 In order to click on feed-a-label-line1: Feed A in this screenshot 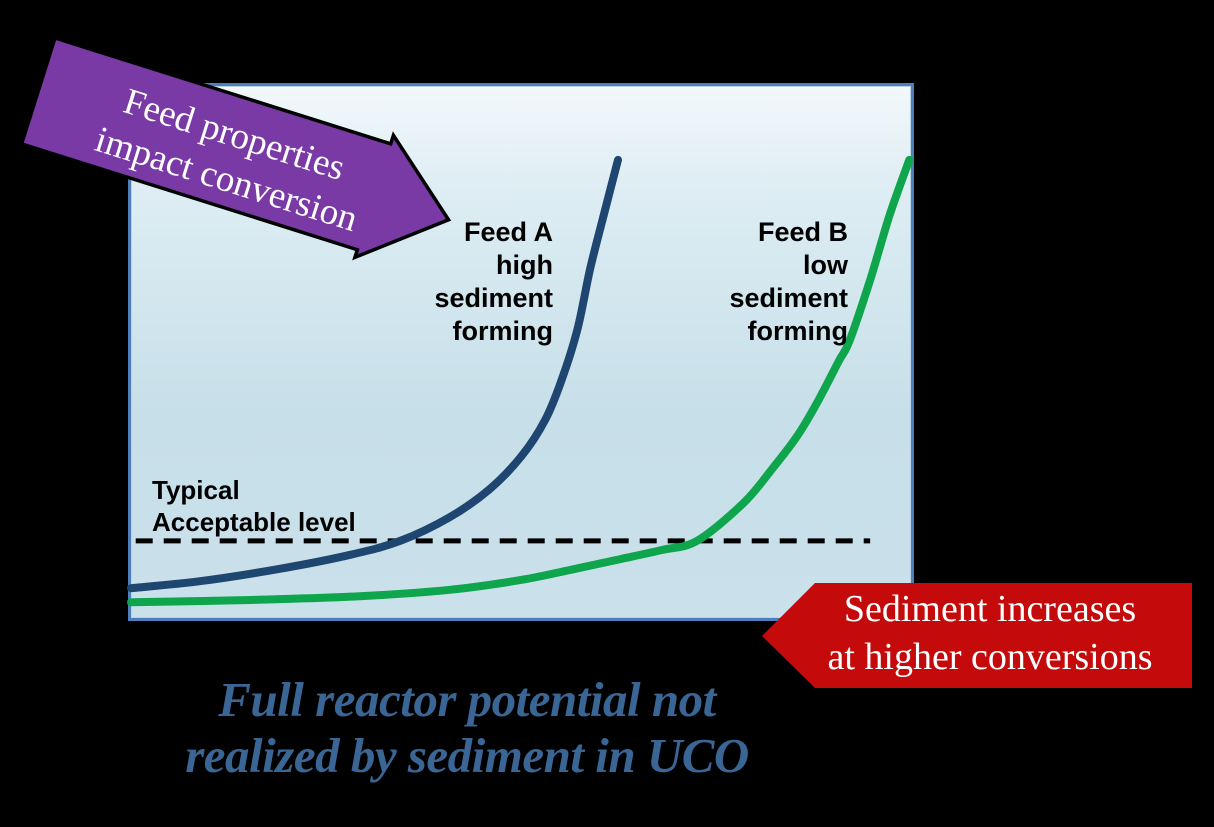, I will do `click(508, 232)`.